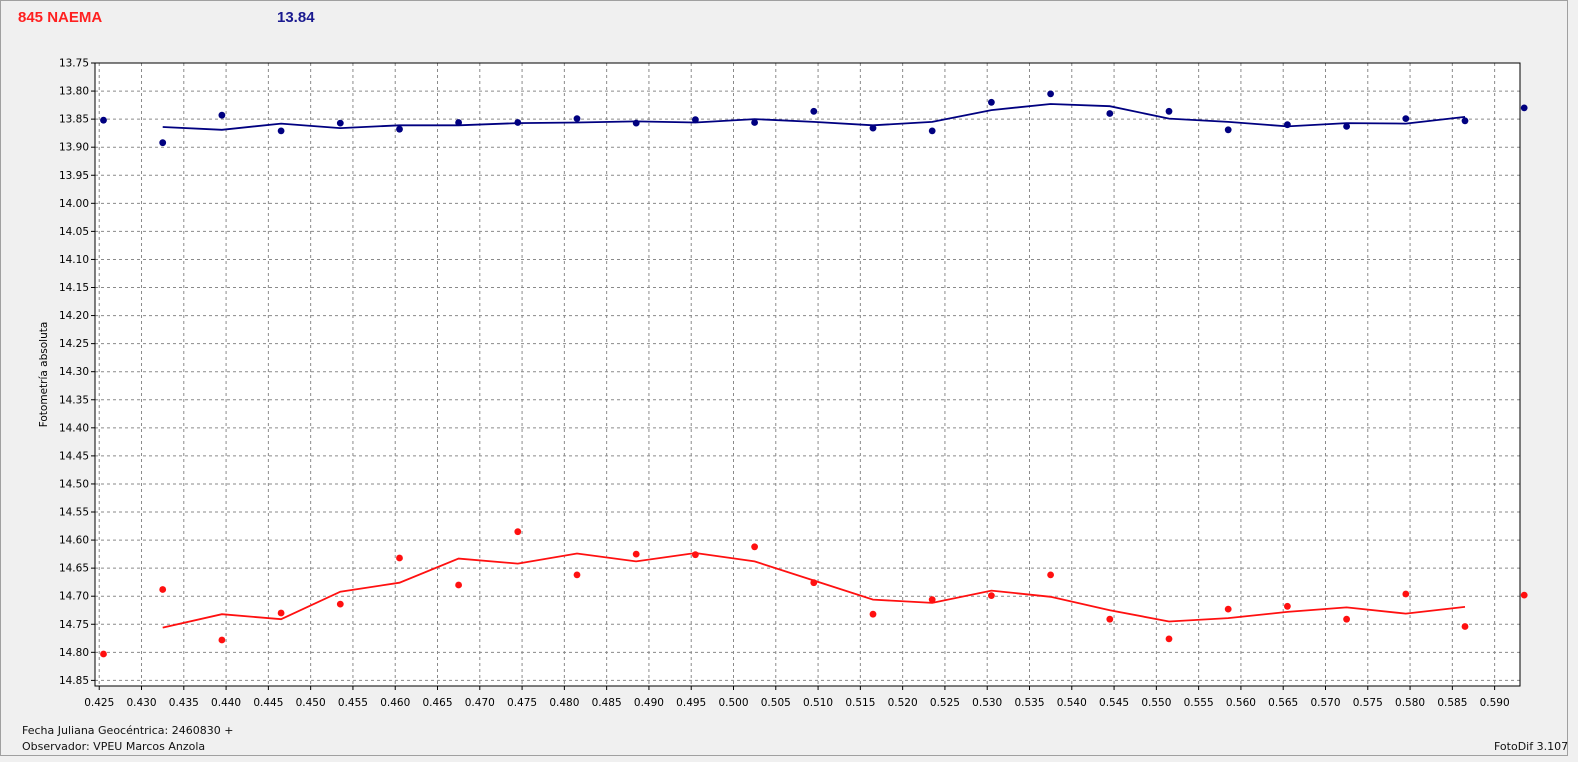 The width and height of the screenshot is (1578, 762). I want to click on software-version: FotoDif 3.107, so click(1531, 746).